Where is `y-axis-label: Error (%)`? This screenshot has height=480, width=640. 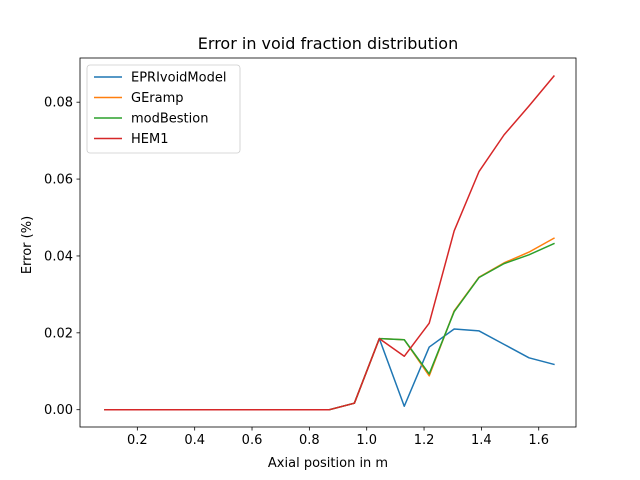
y-axis-label: Error (%) is located at coordinates (27, 245).